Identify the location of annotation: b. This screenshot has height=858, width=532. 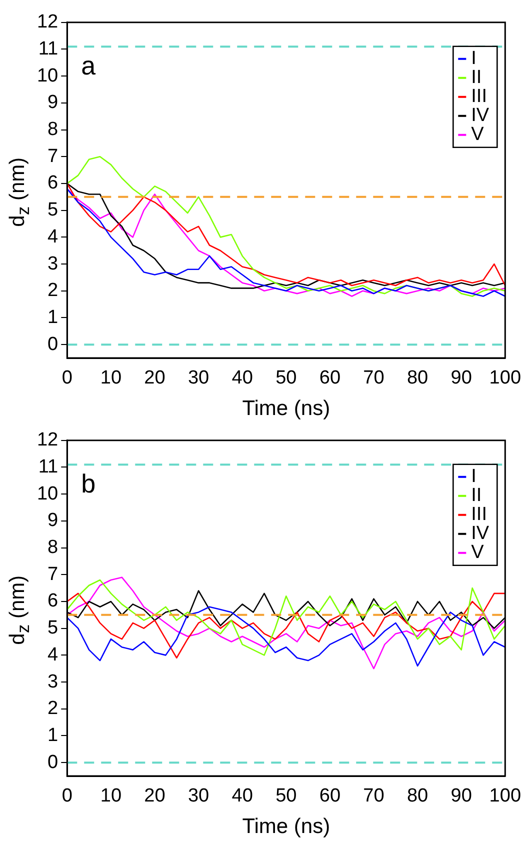
(88, 483).